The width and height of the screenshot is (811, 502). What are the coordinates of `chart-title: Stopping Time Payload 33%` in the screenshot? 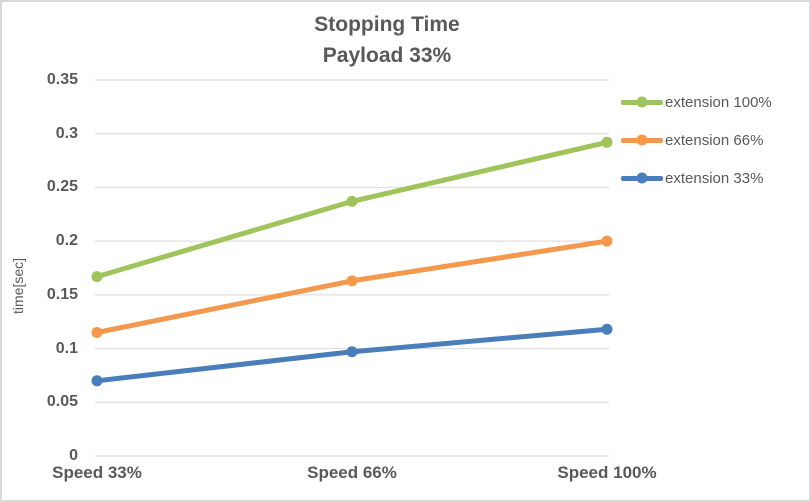 It's located at (387, 40).